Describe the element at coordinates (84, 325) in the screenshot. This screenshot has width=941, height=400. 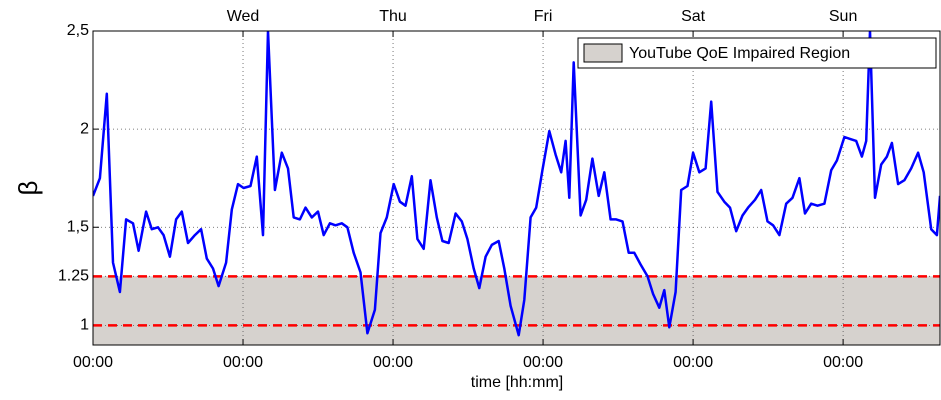
I see `y-tick-label: 1` at that location.